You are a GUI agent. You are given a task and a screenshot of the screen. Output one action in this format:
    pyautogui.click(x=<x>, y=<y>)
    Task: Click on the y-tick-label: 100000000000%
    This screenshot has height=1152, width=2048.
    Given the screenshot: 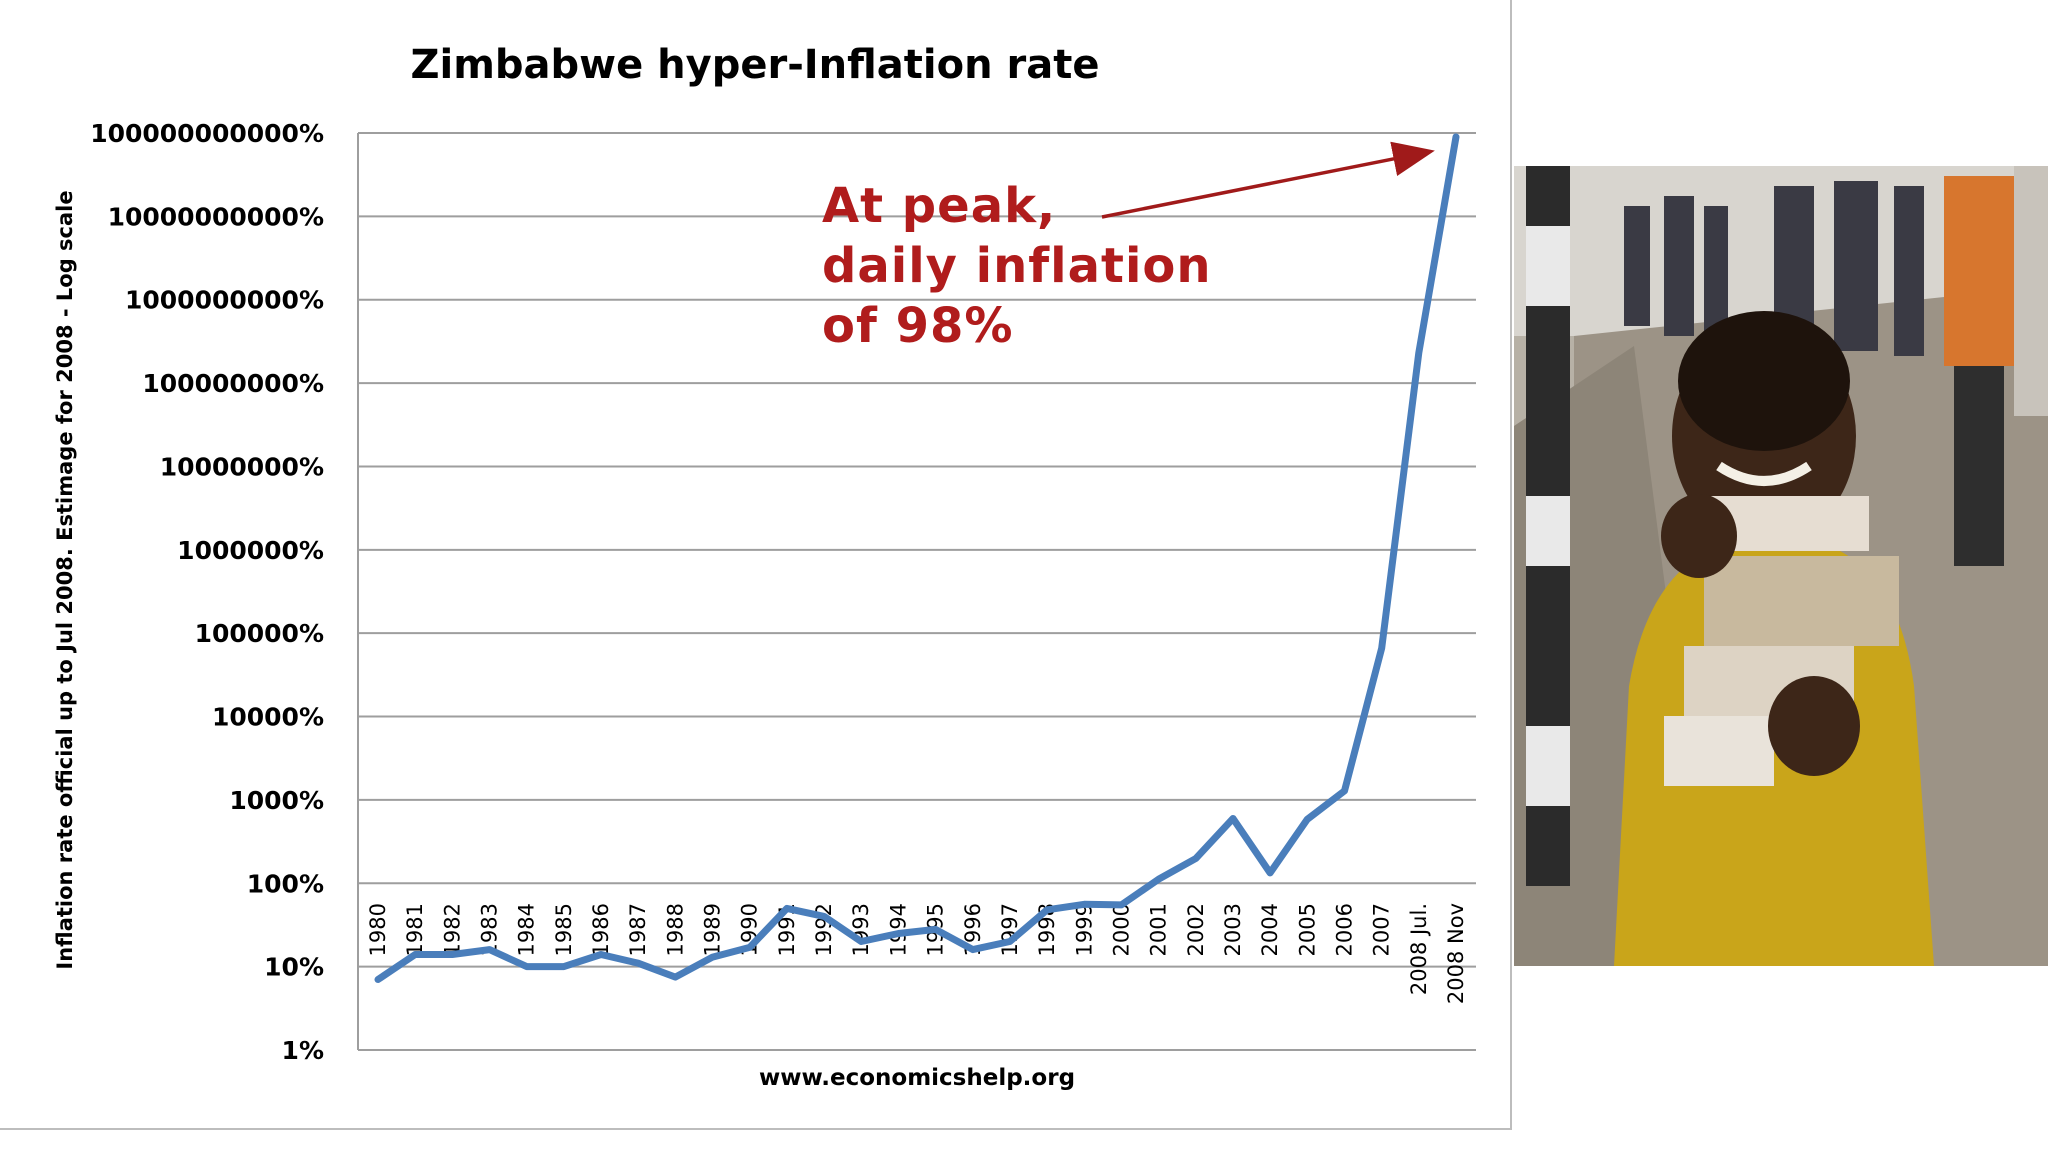 What is the action you would take?
    pyautogui.click(x=207, y=133)
    